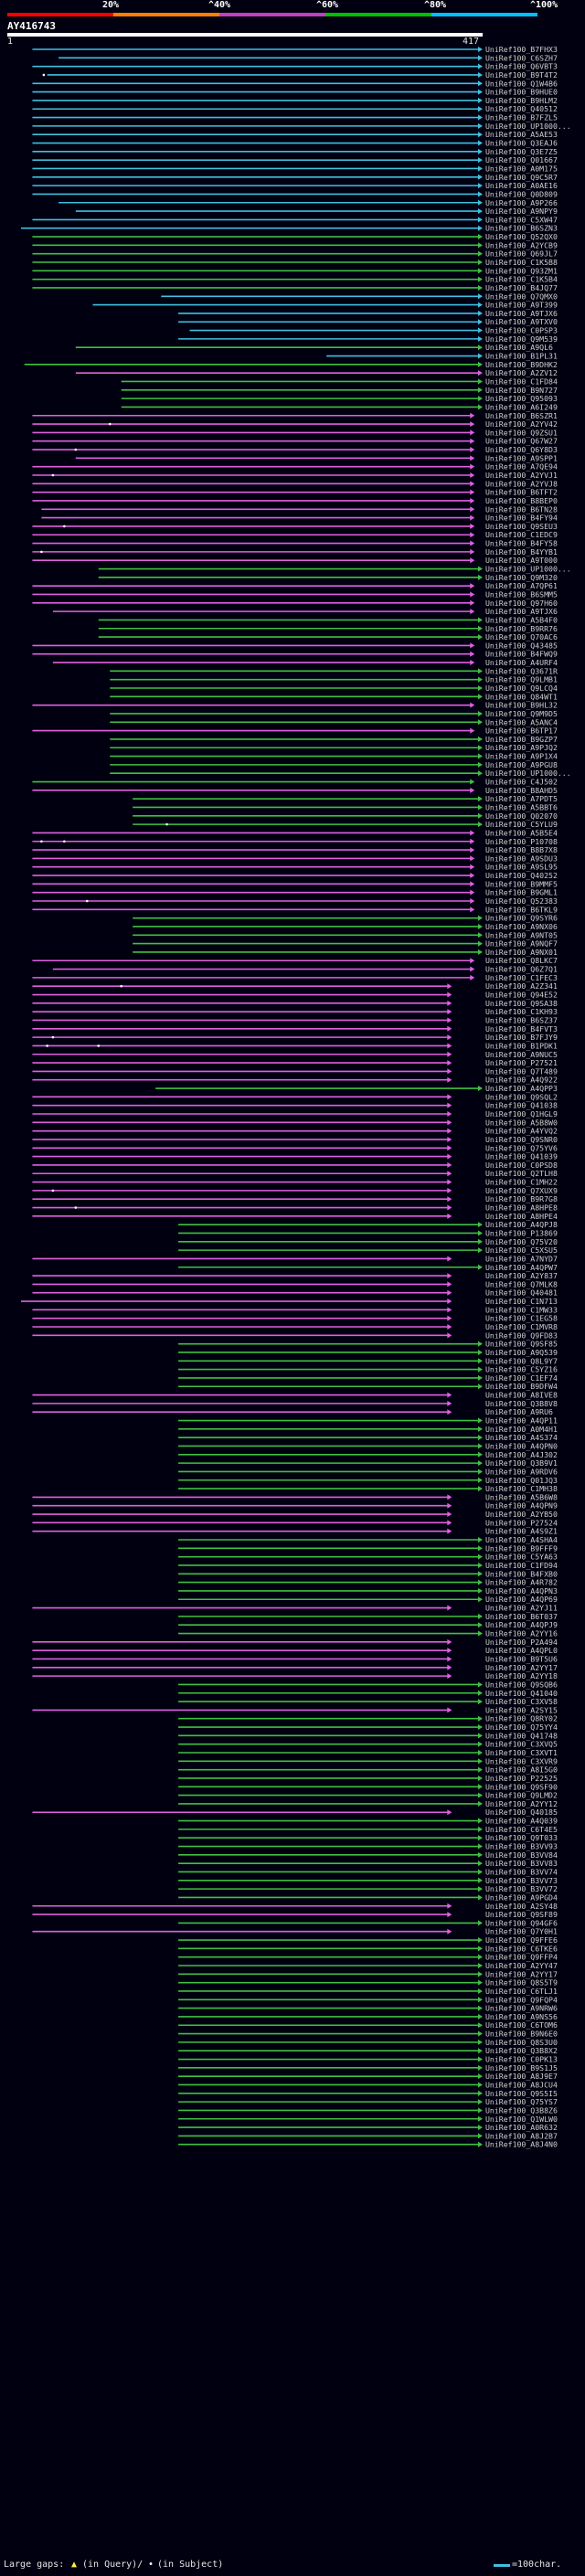  What do you see at coordinates (368, 1232) in the screenshot?
I see `hit-row: UniRef100_P13869` at bounding box center [368, 1232].